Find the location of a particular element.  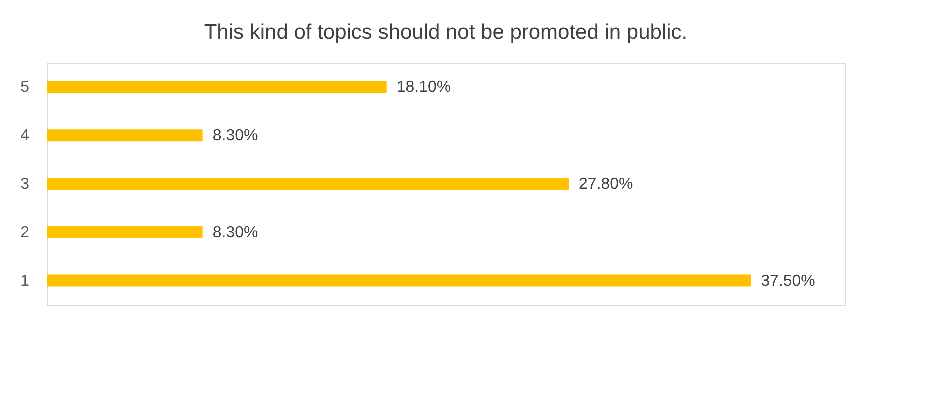

data-label: 37.50% is located at coordinates (788, 281).